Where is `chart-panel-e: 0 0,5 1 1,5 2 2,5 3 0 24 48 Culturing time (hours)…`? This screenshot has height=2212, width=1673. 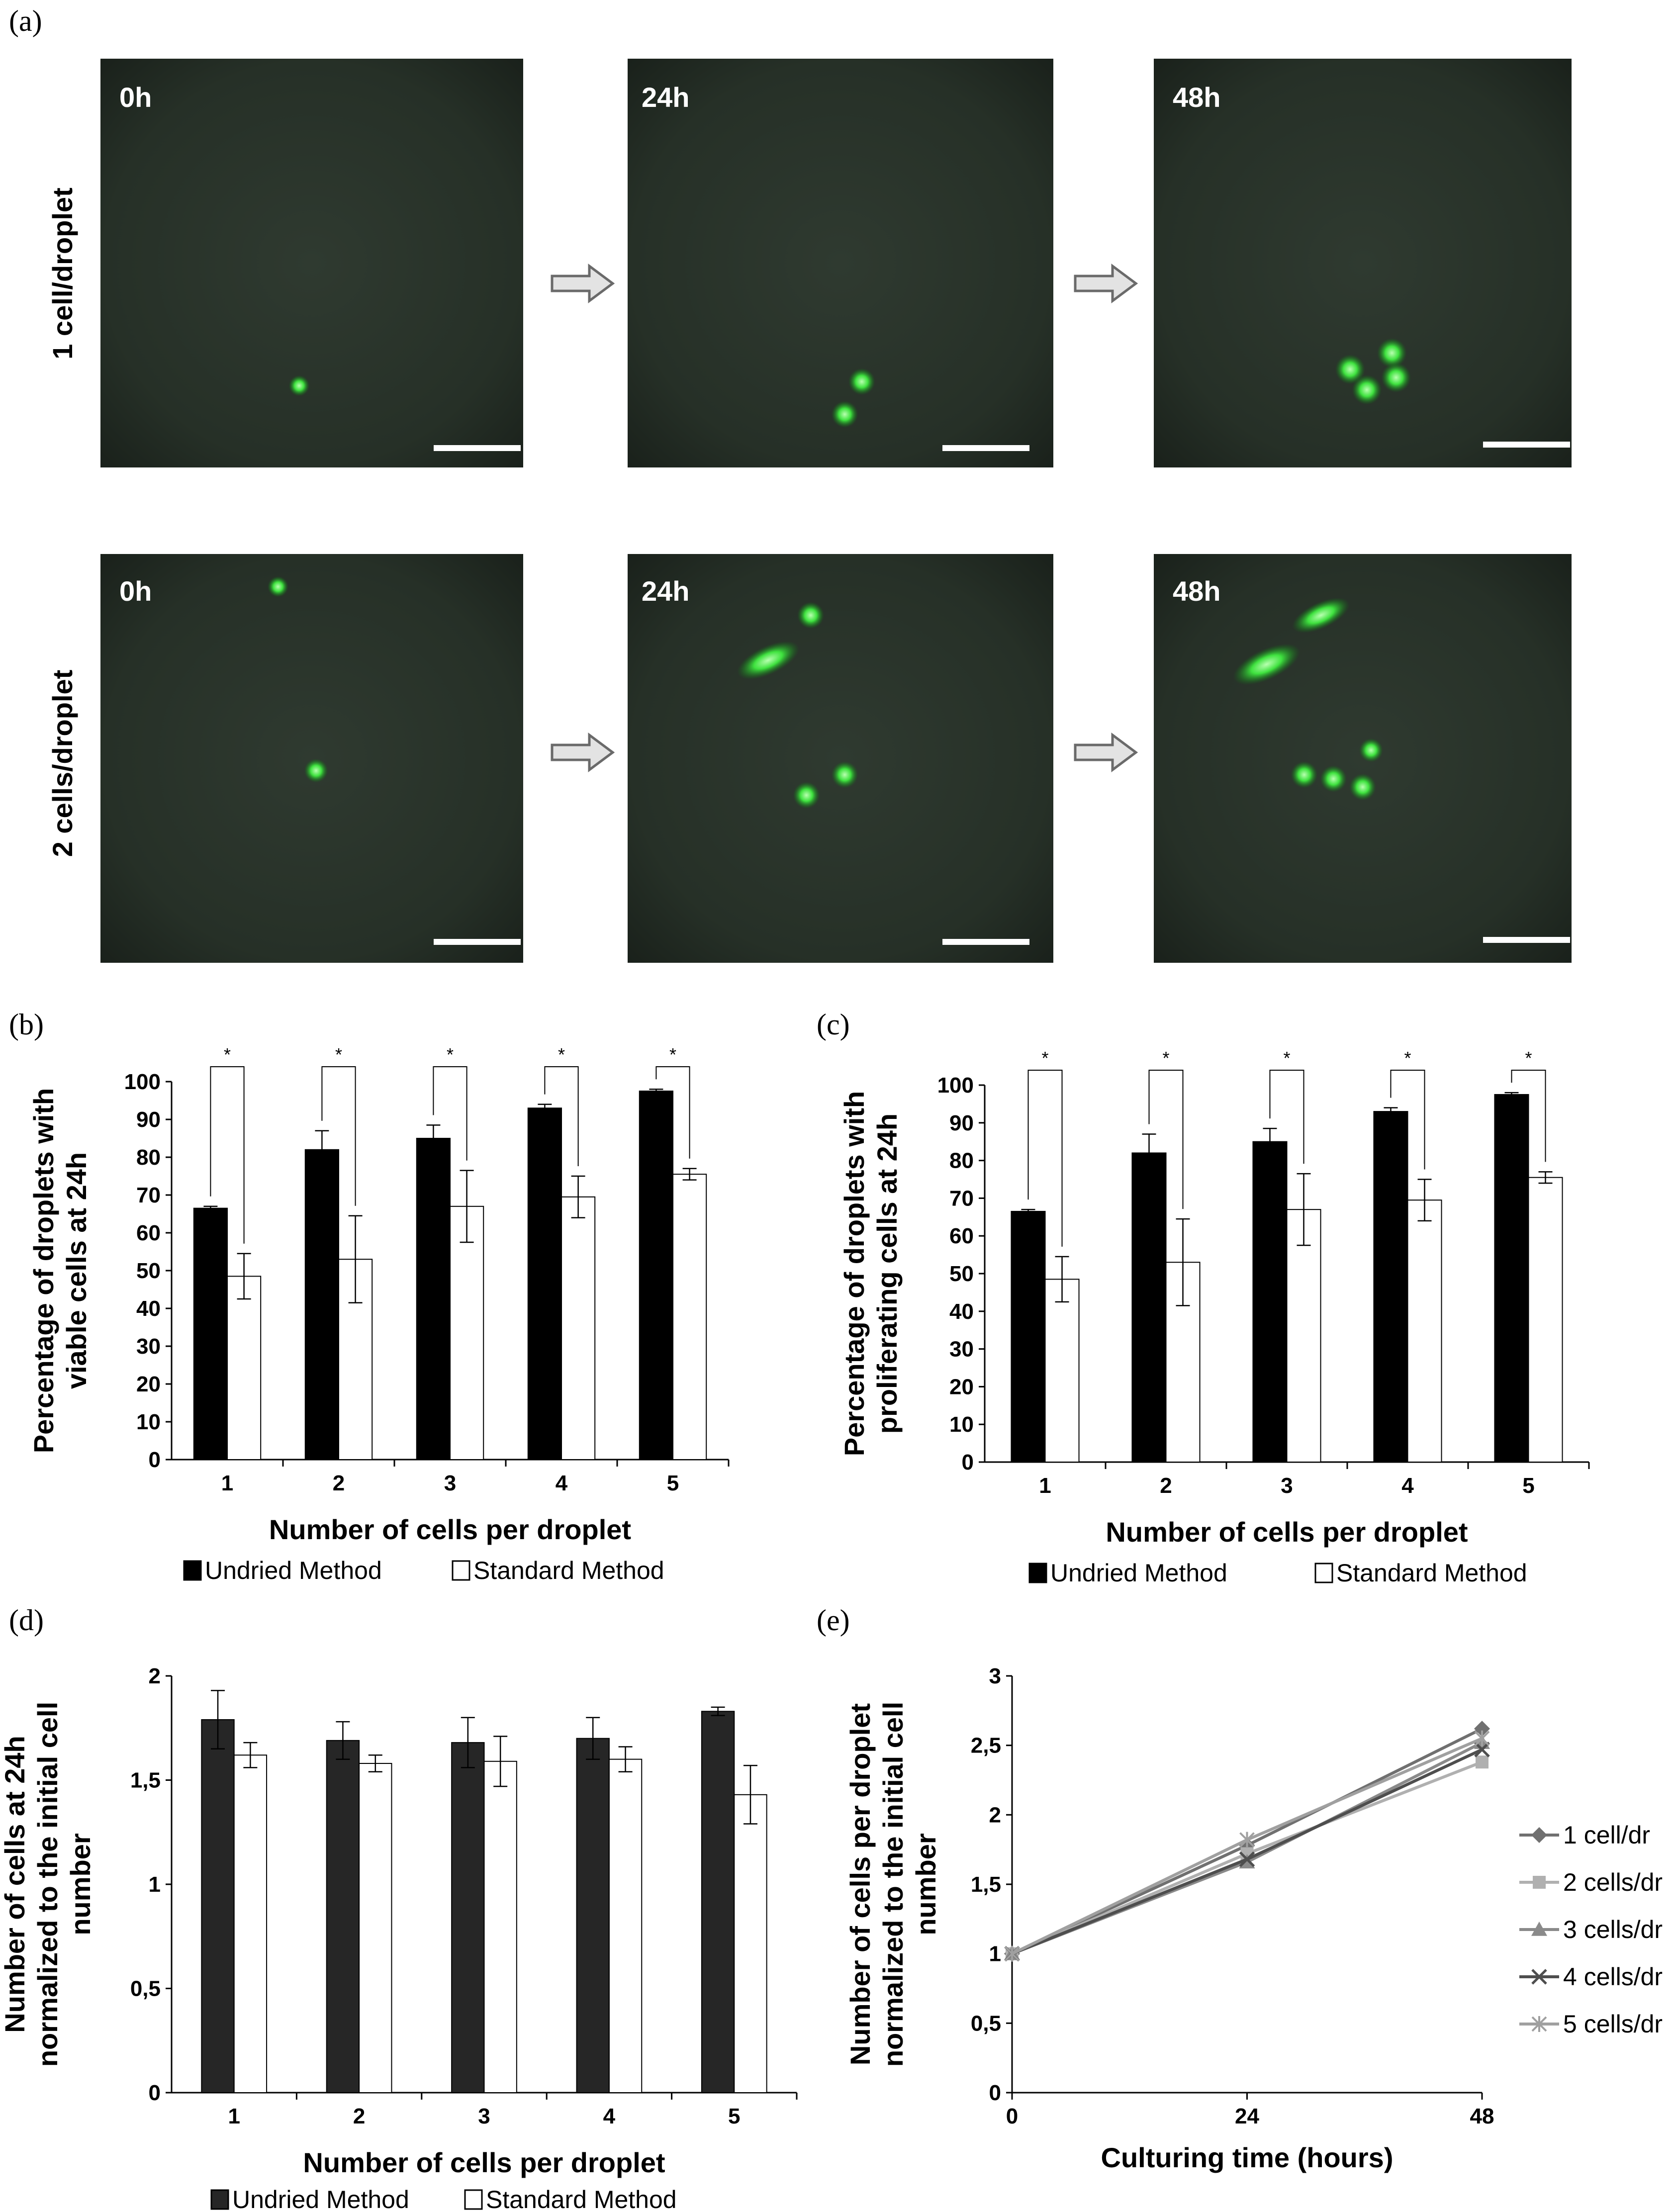 chart-panel-e: 0 0,5 1 1,5 2 2,5 3 0 24 48 Culturing time (hours)… is located at coordinates (1253, 1918).